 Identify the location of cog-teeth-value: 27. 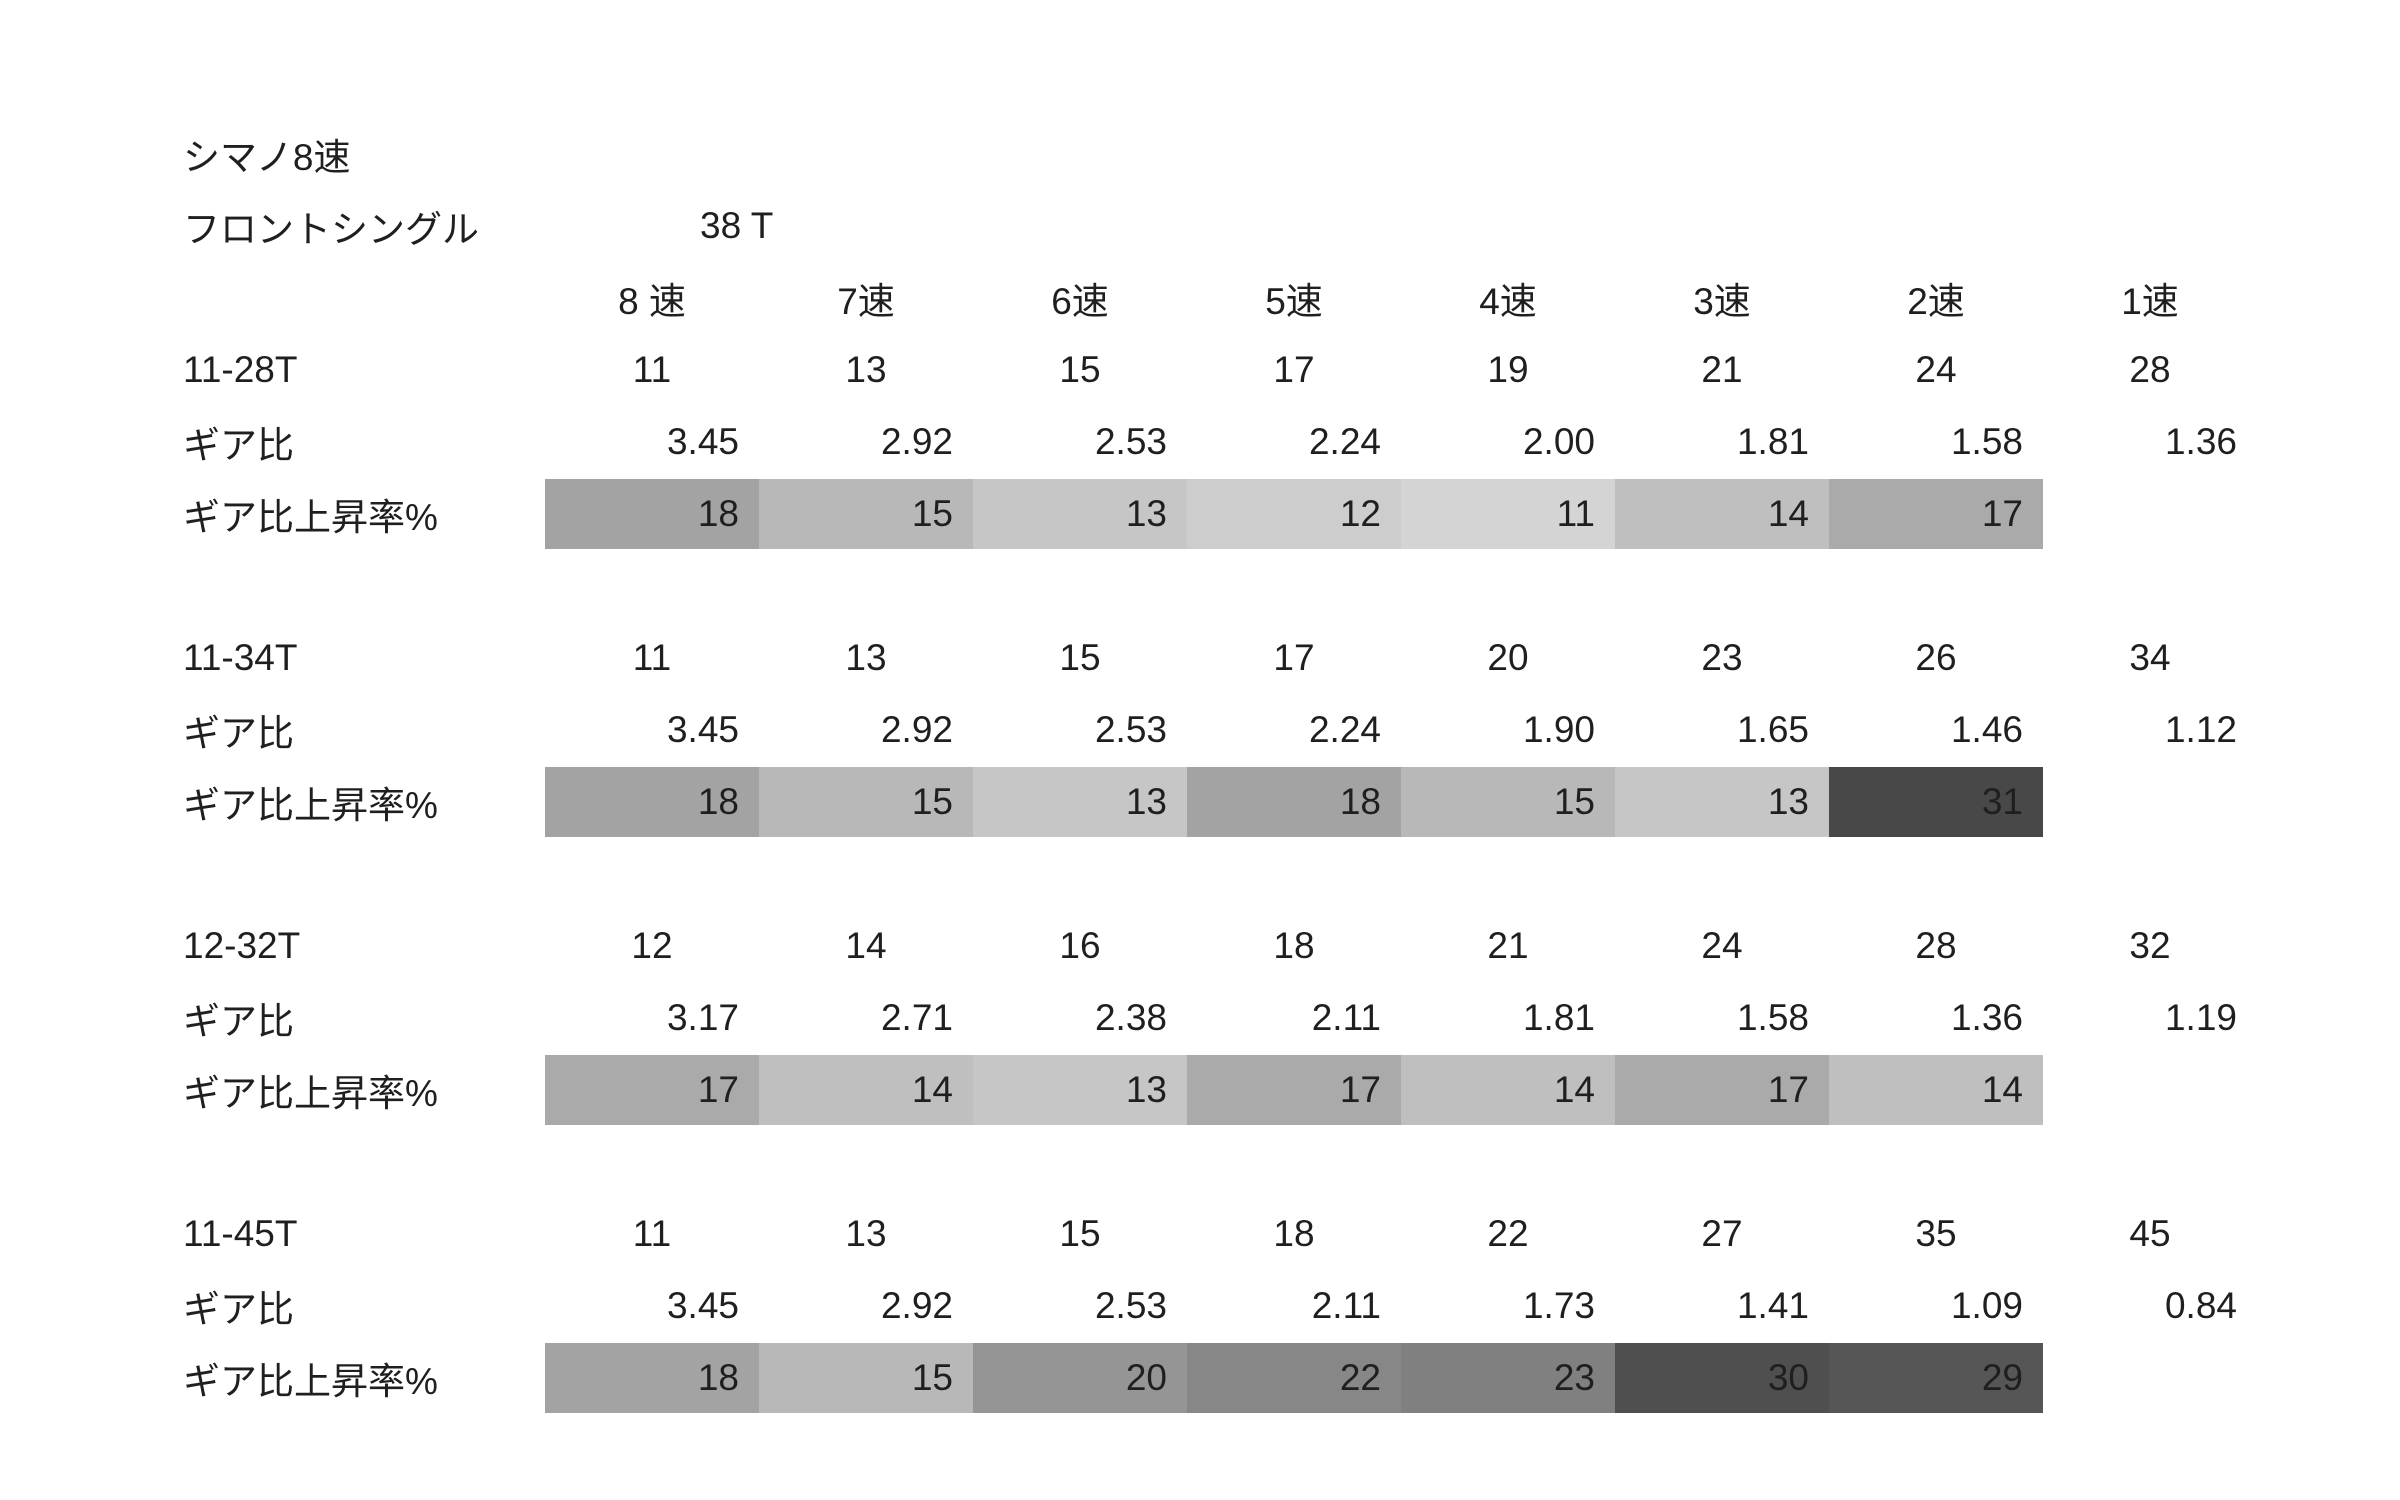
(1722, 1233).